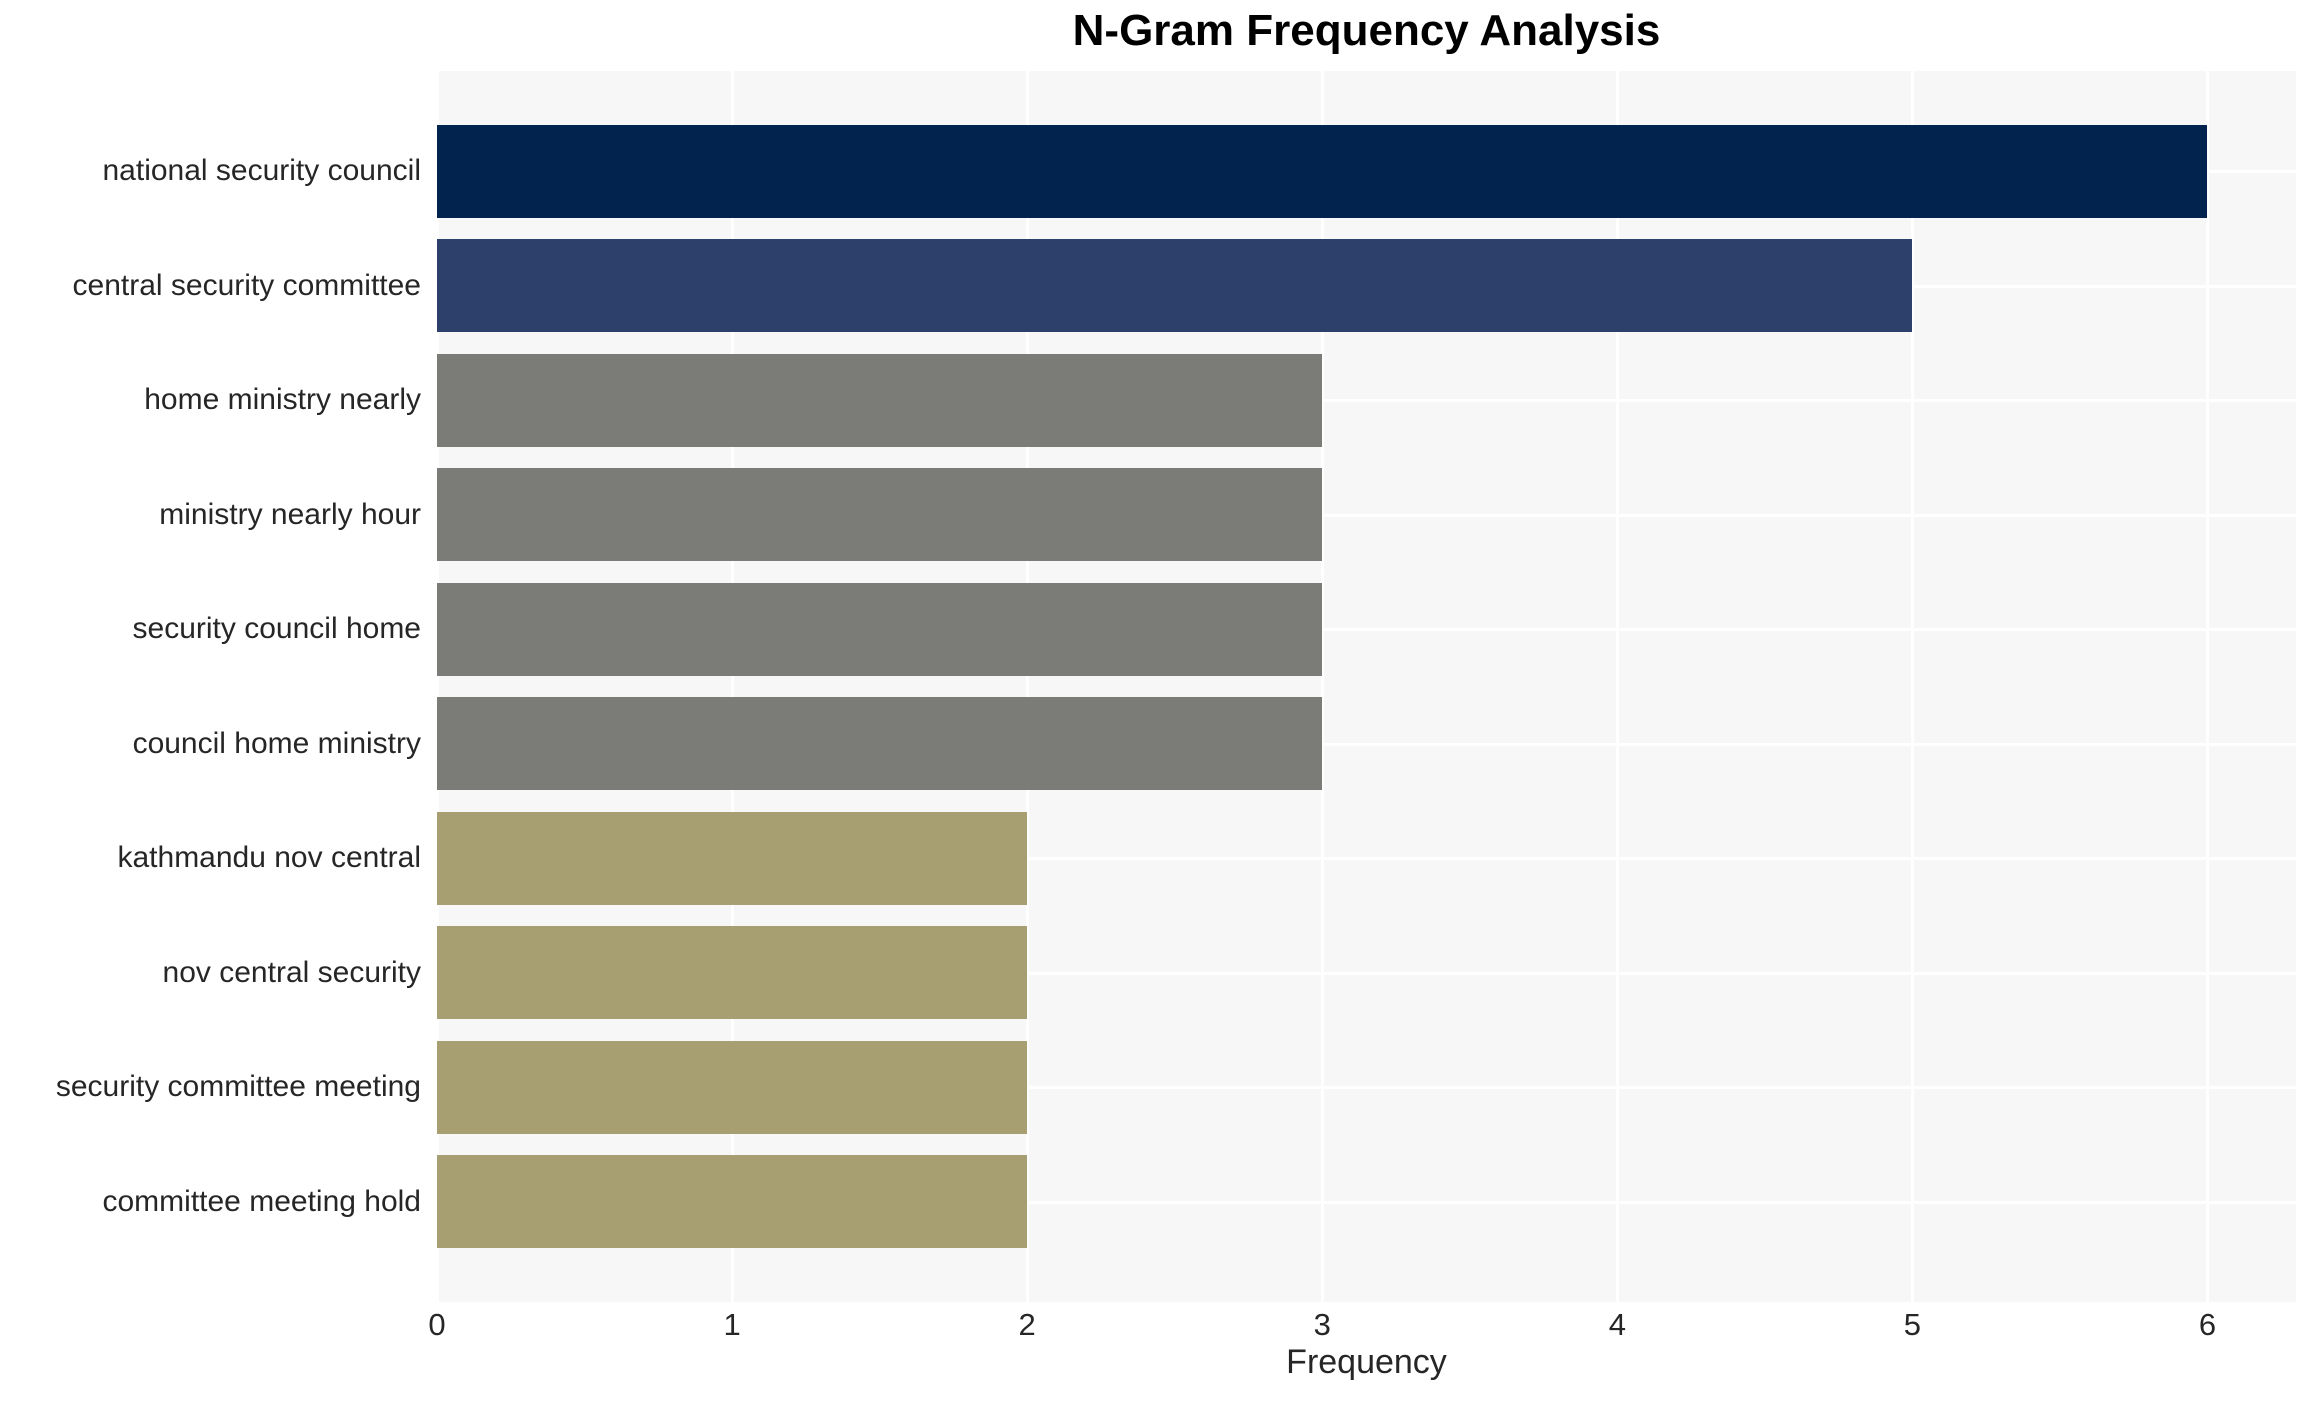  What do you see at coordinates (290, 514) in the screenshot?
I see `y-axis-label: ministry nearly hour` at bounding box center [290, 514].